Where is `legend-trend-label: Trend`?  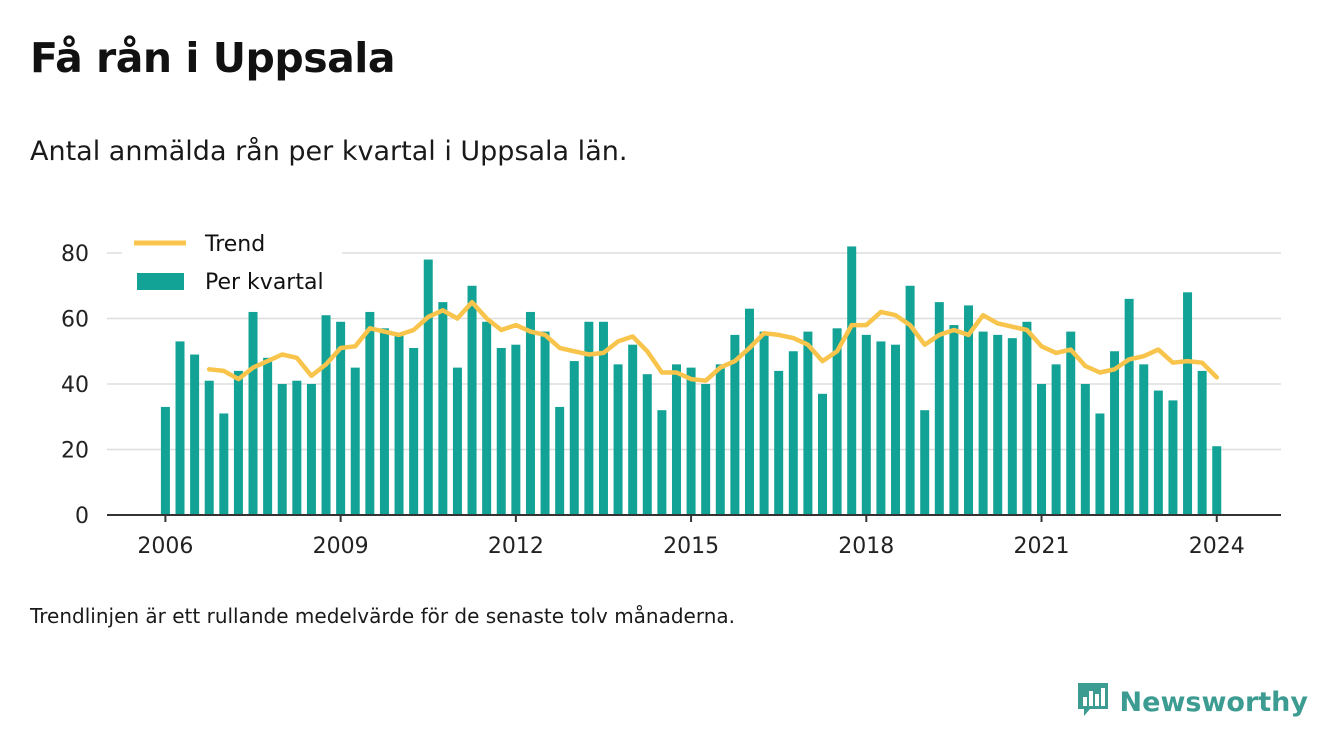 legend-trend-label: Trend is located at coordinates (234, 244).